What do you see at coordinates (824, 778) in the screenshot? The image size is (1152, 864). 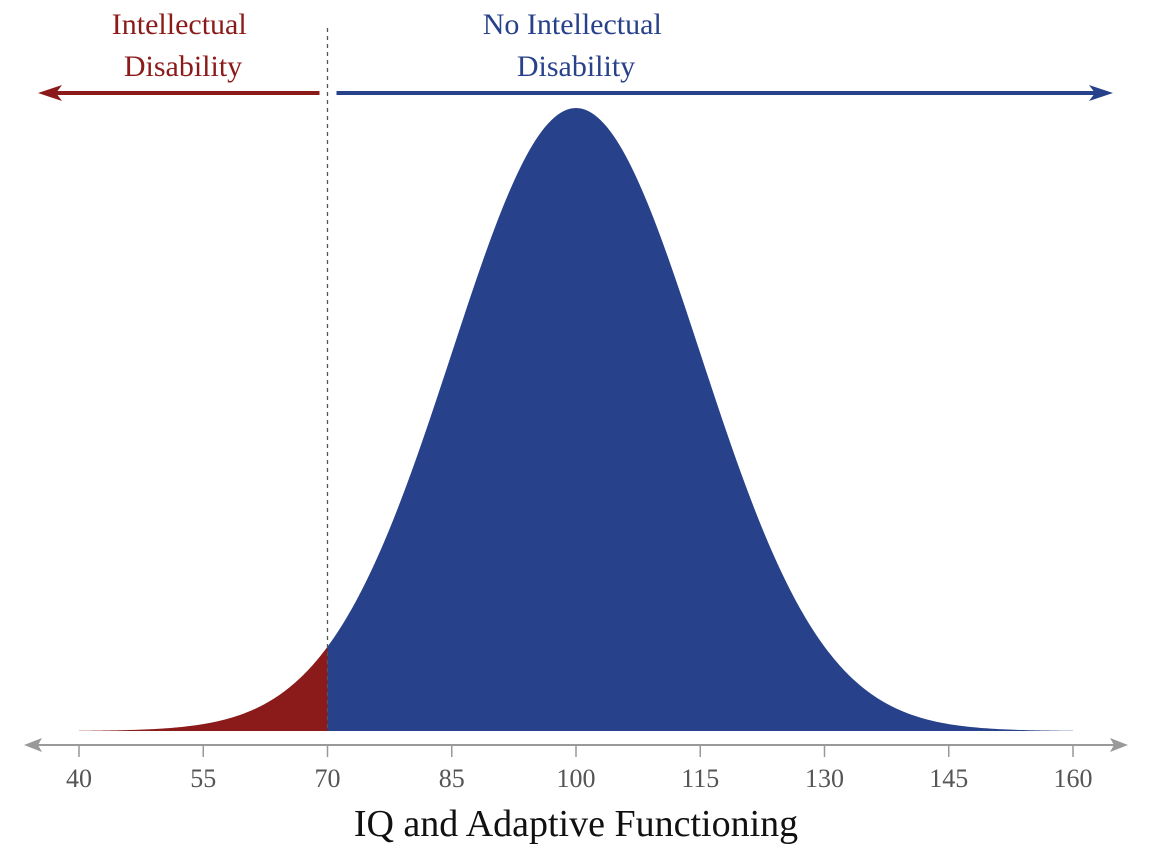 I see `x-tick-label: 130` at bounding box center [824, 778].